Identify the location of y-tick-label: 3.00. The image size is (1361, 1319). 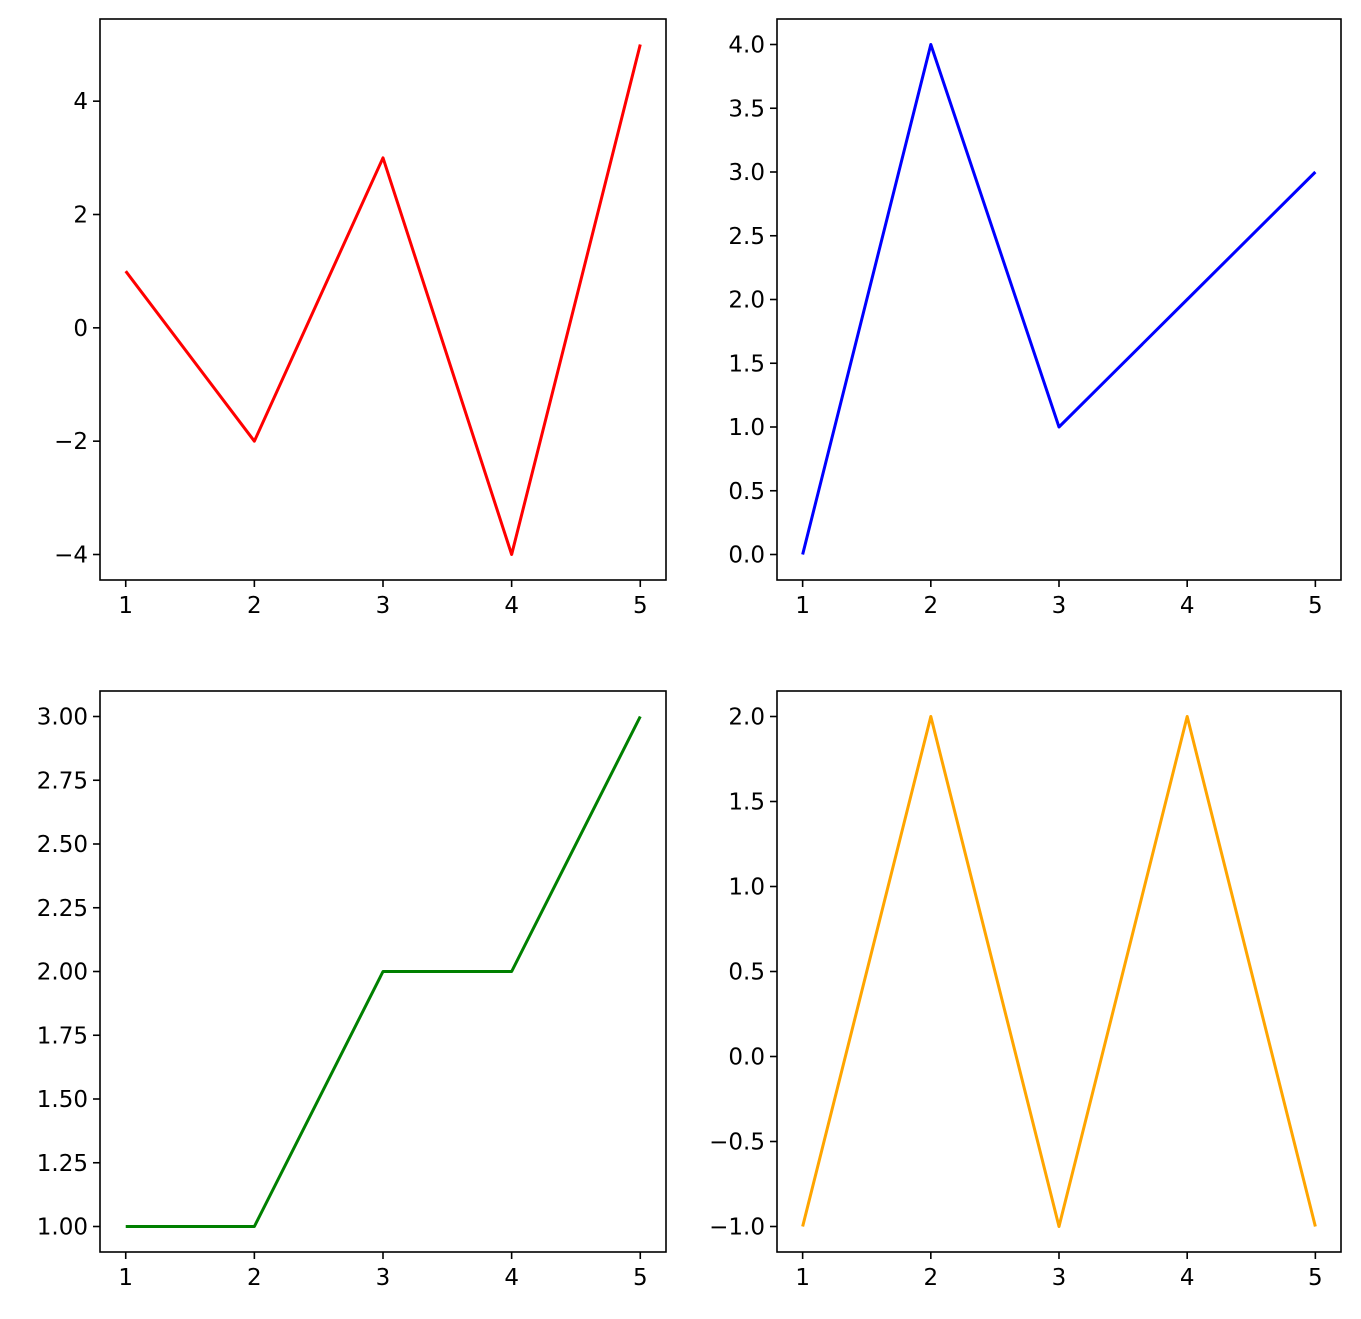
(62, 718).